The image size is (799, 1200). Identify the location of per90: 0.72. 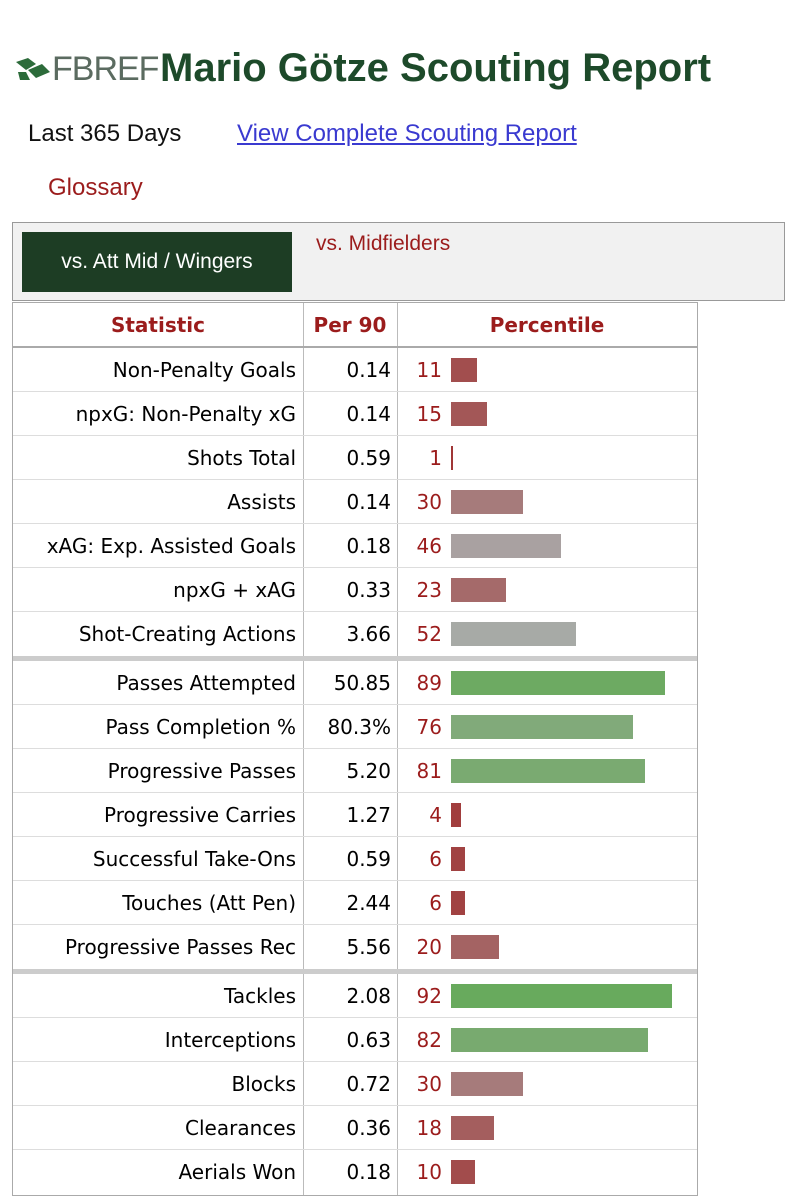
(368, 1084).